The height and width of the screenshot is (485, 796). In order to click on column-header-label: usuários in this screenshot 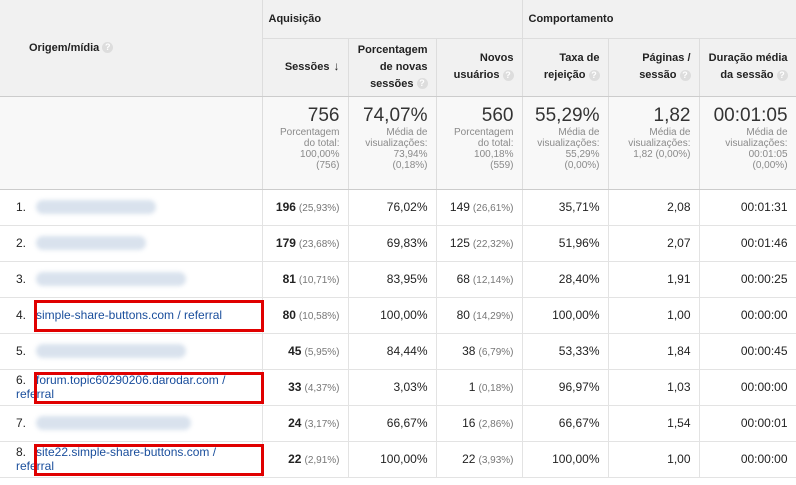, I will do `click(476, 75)`.